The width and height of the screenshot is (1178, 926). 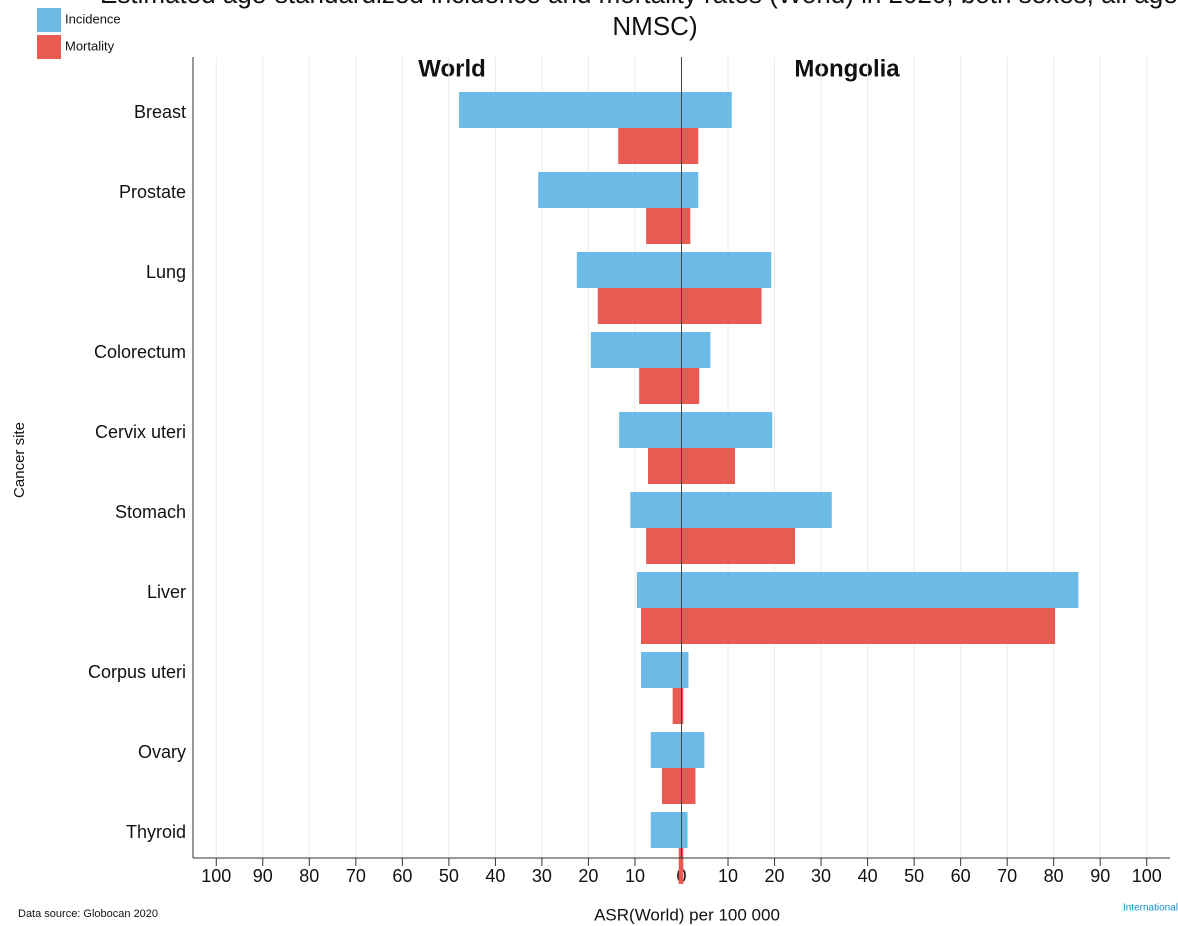 I want to click on panel-label: World, so click(x=452, y=68).